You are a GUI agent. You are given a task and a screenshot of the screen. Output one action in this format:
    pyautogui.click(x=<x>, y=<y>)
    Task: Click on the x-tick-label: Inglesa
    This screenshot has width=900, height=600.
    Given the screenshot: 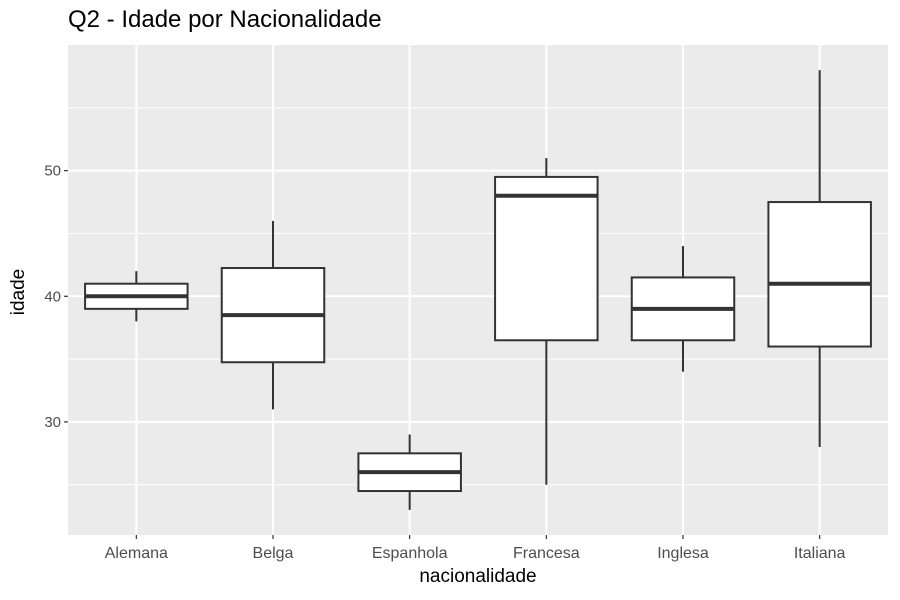 What is the action you would take?
    pyautogui.click(x=683, y=553)
    